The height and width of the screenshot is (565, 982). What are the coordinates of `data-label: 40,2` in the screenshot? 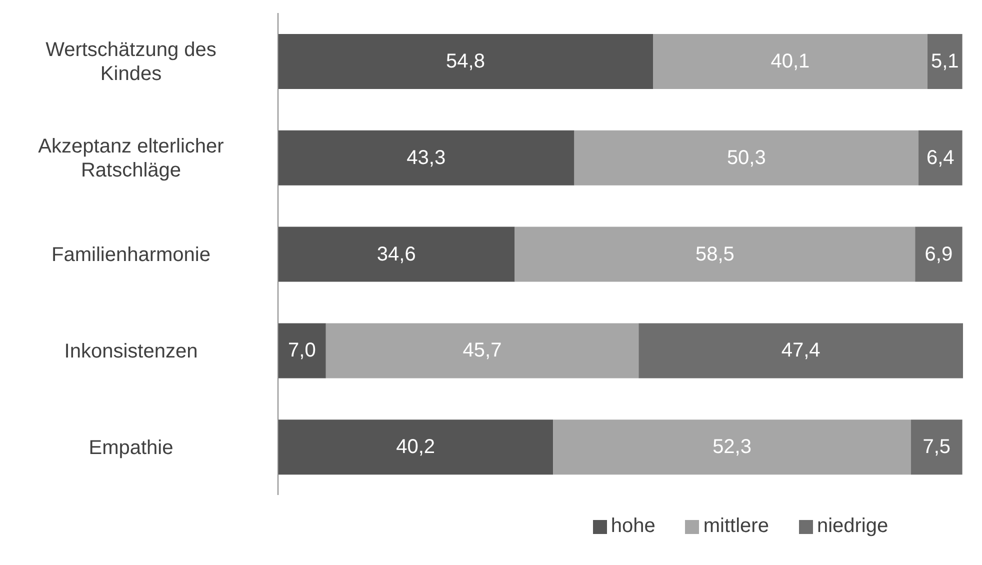 It's located at (416, 447).